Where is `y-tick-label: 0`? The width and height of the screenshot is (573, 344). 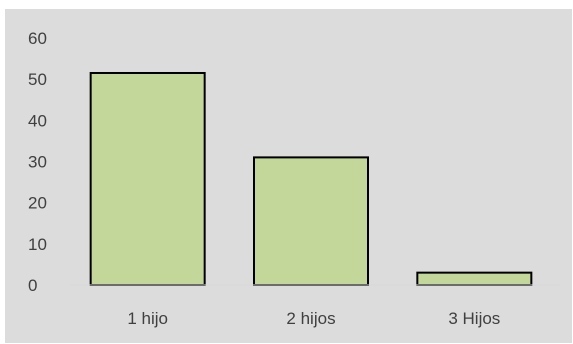 y-tick-label: 0 is located at coordinates (32, 285).